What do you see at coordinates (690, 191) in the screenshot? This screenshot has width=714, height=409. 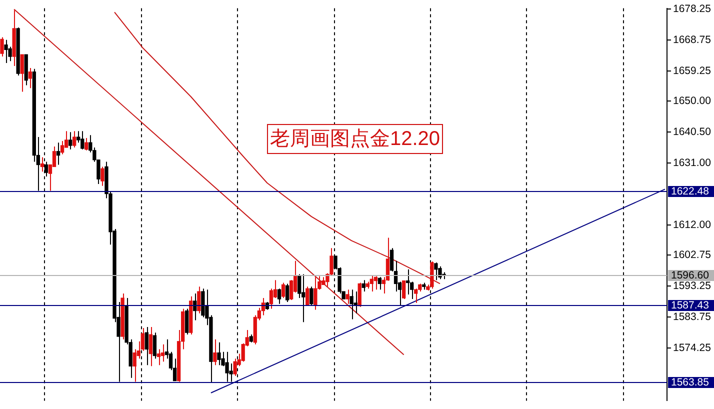 I see `ref-line-label: 1622.48` at bounding box center [690, 191].